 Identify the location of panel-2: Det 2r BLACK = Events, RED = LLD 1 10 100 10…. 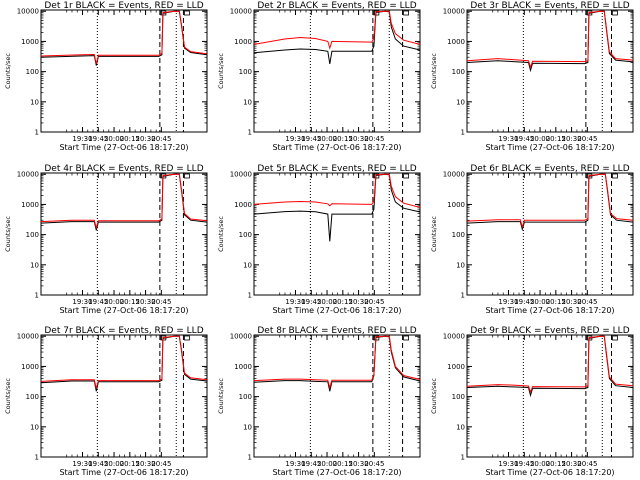
(319, 76).